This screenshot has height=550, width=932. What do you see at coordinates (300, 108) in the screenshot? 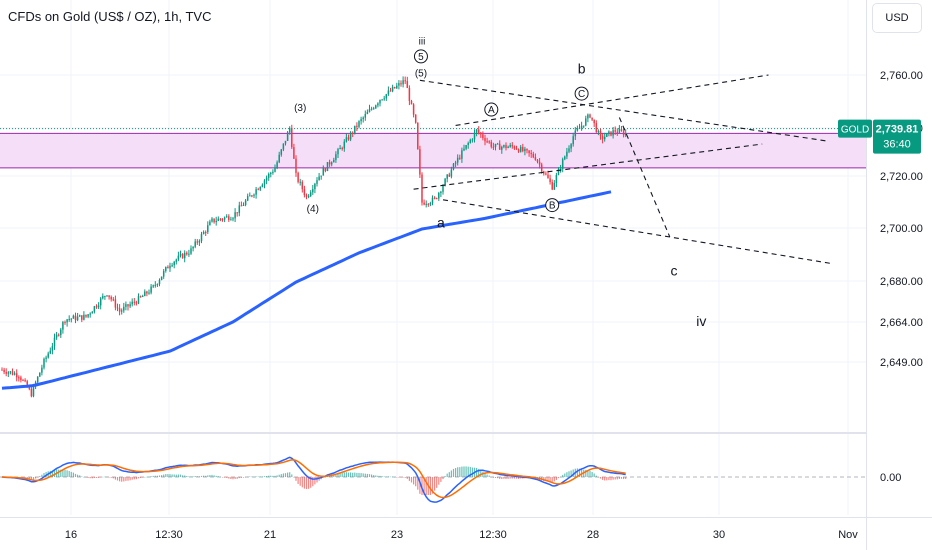
I see `wave-label: (3)` at bounding box center [300, 108].